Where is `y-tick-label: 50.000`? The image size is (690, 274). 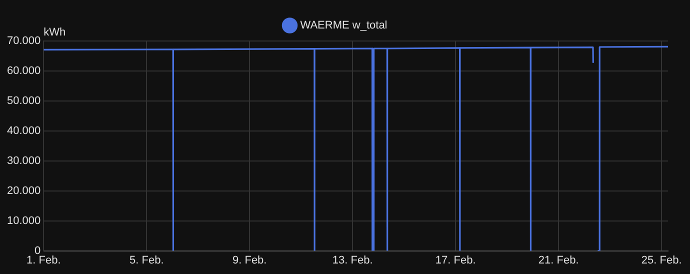
y-tick-label: 50.000 is located at coordinates (23, 100).